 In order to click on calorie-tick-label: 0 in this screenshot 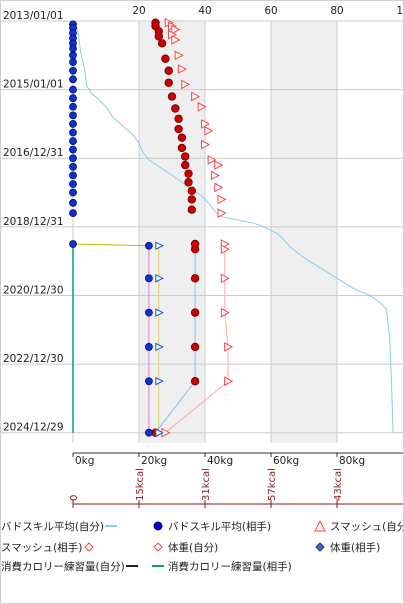, I will do `click(74, 498)`.